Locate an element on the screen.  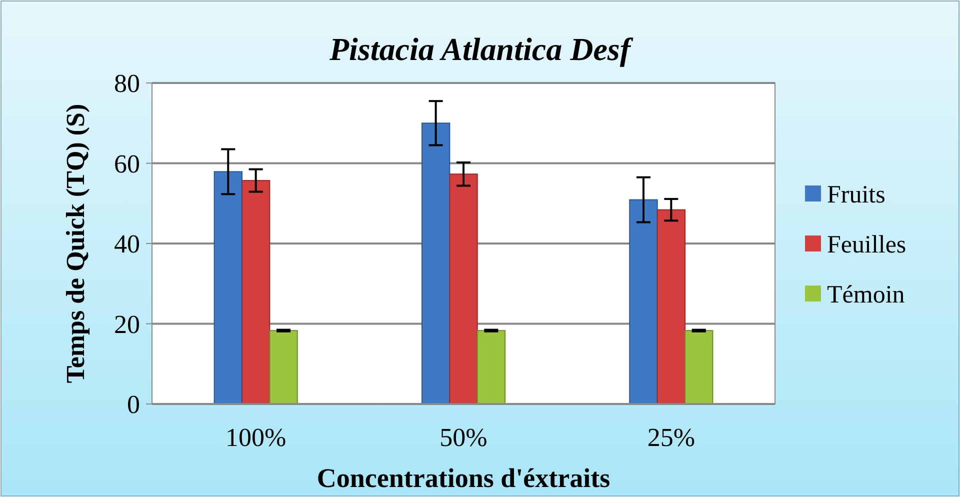
chart-title: Pistacia Atlantica Desf is located at coordinates (481, 49).